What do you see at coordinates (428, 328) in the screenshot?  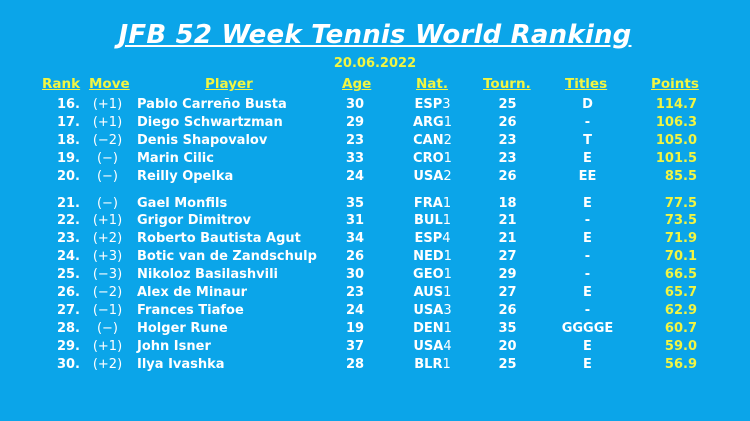 I see `nat-code: DEN` at bounding box center [428, 328].